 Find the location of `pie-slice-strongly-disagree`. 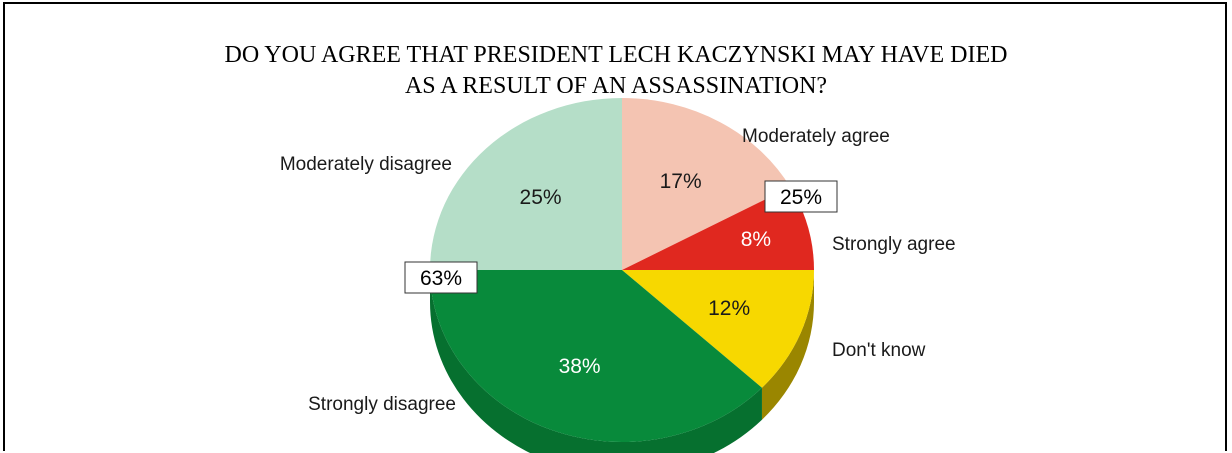

pie-slice-strongly-disagree is located at coordinates (596, 356).